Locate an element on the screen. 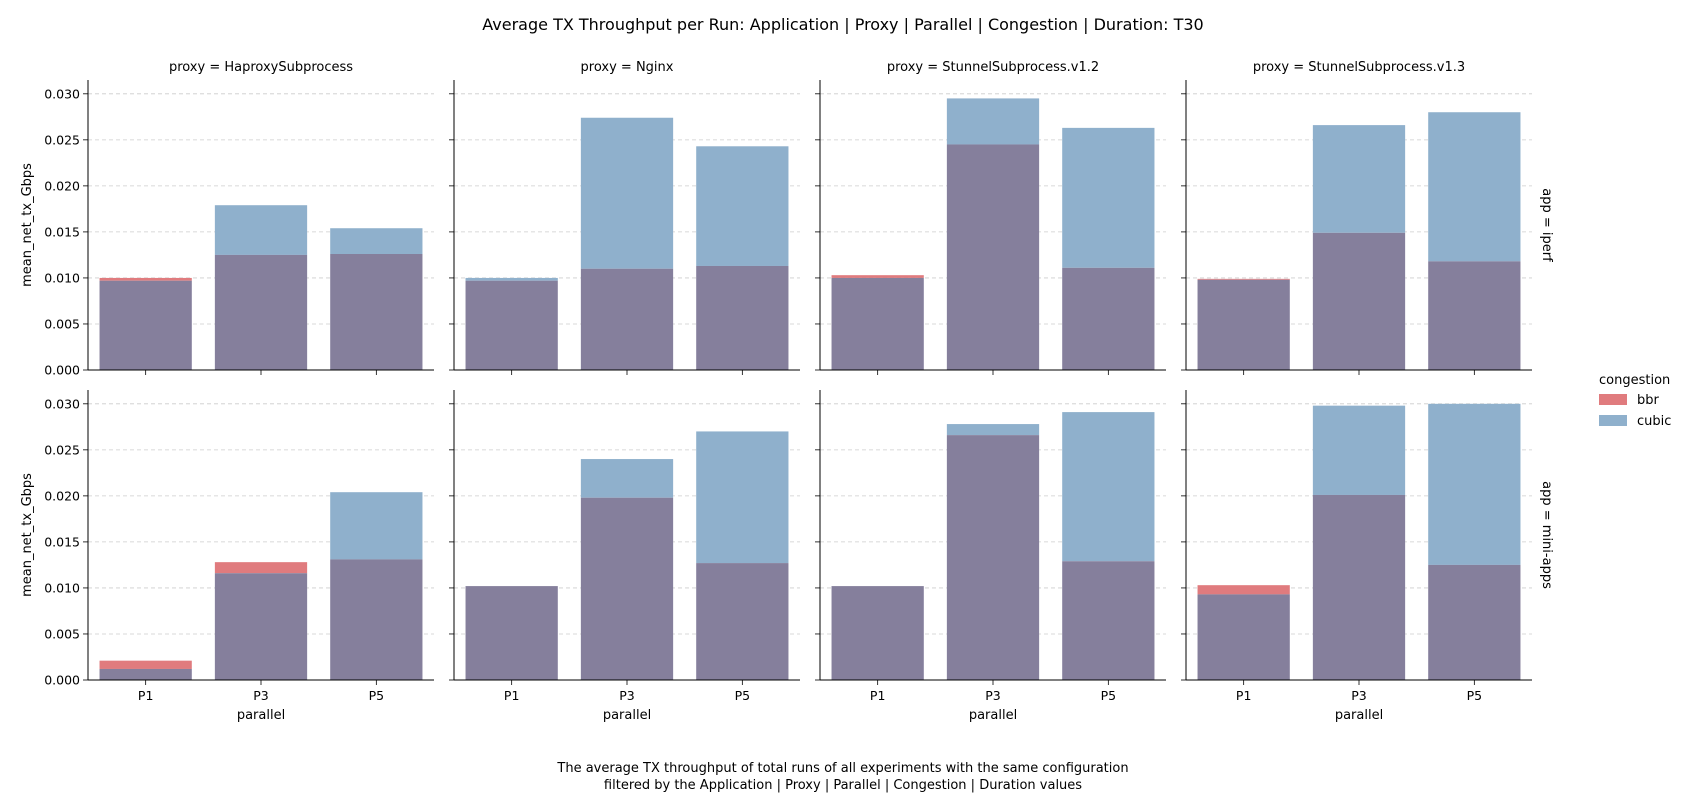 This screenshot has width=1687, height=800. legend-title: congestion is located at coordinates (1634, 380).